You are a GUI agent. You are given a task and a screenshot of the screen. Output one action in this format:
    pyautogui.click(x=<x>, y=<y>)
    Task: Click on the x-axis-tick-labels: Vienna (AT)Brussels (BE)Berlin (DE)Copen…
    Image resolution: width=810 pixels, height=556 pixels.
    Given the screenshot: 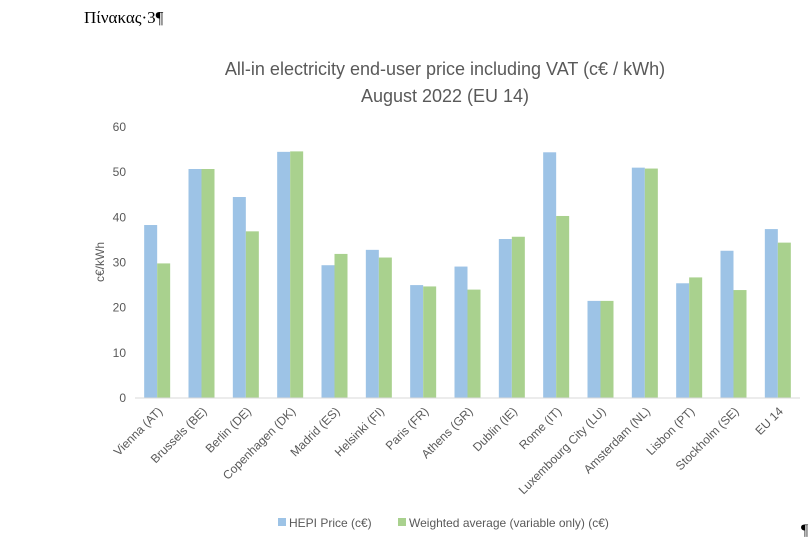 What is the action you would take?
    pyautogui.click(x=448, y=450)
    